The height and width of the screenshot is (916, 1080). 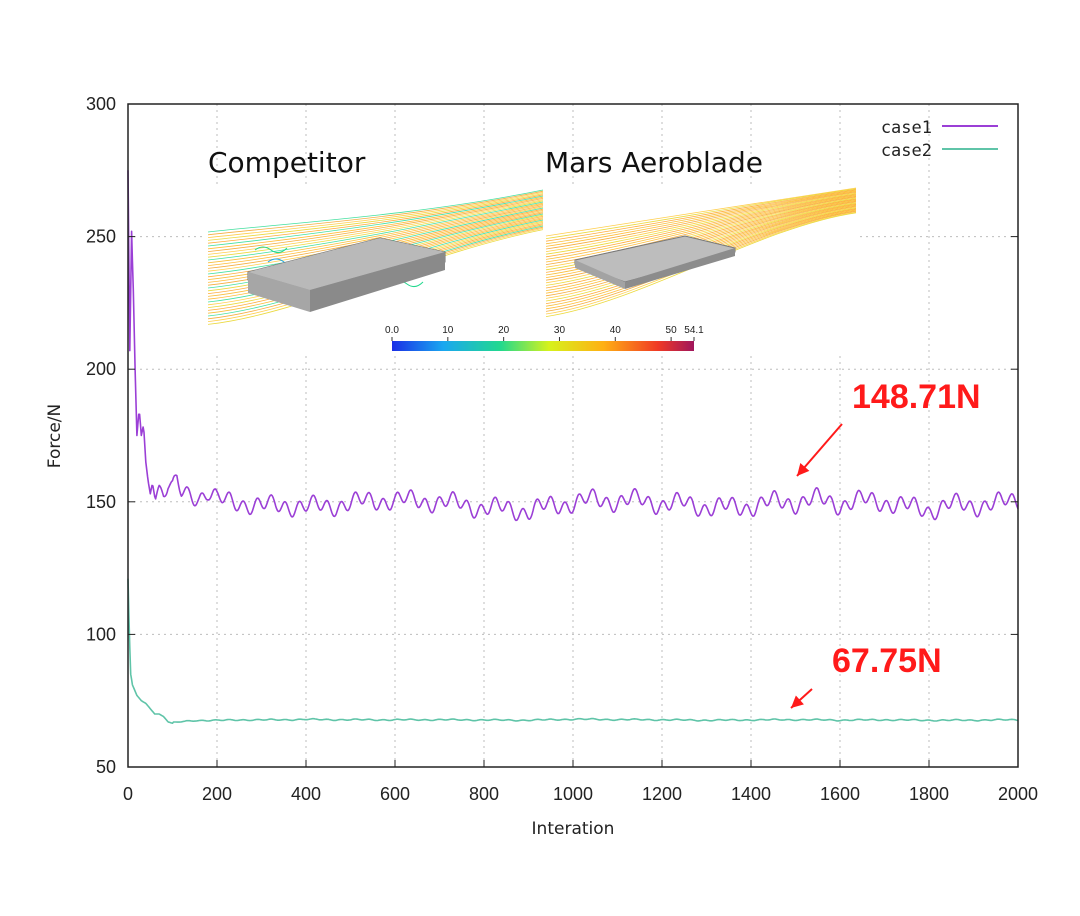 I want to click on y-tick-label: 100, so click(x=101, y=634).